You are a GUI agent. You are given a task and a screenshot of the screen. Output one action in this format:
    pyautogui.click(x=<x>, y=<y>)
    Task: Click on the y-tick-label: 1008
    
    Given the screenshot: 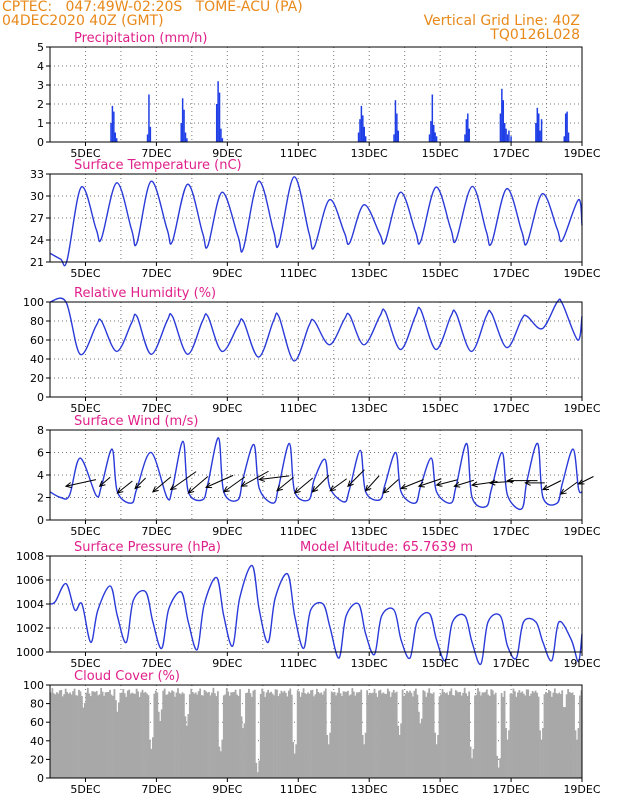 What is the action you would take?
    pyautogui.click(x=30, y=556)
    